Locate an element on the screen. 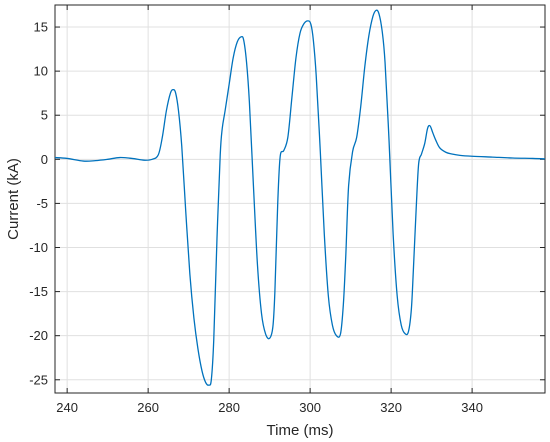 This screenshot has width=550, height=442. x-tick-label: 320 is located at coordinates (391, 407).